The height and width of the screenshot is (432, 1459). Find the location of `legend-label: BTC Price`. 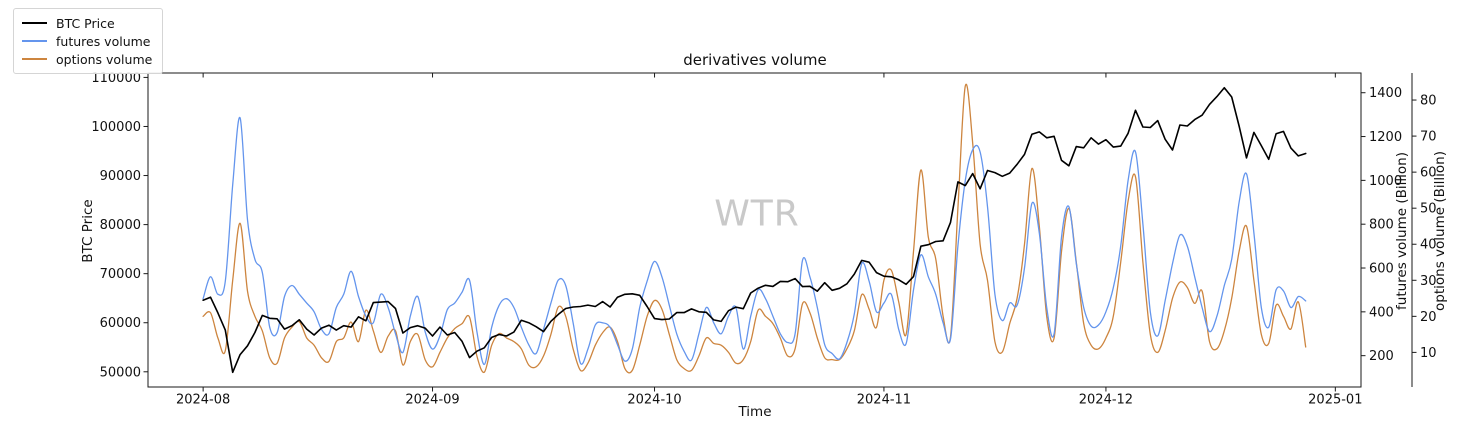

legend-label: BTC Price is located at coordinates (85, 23).